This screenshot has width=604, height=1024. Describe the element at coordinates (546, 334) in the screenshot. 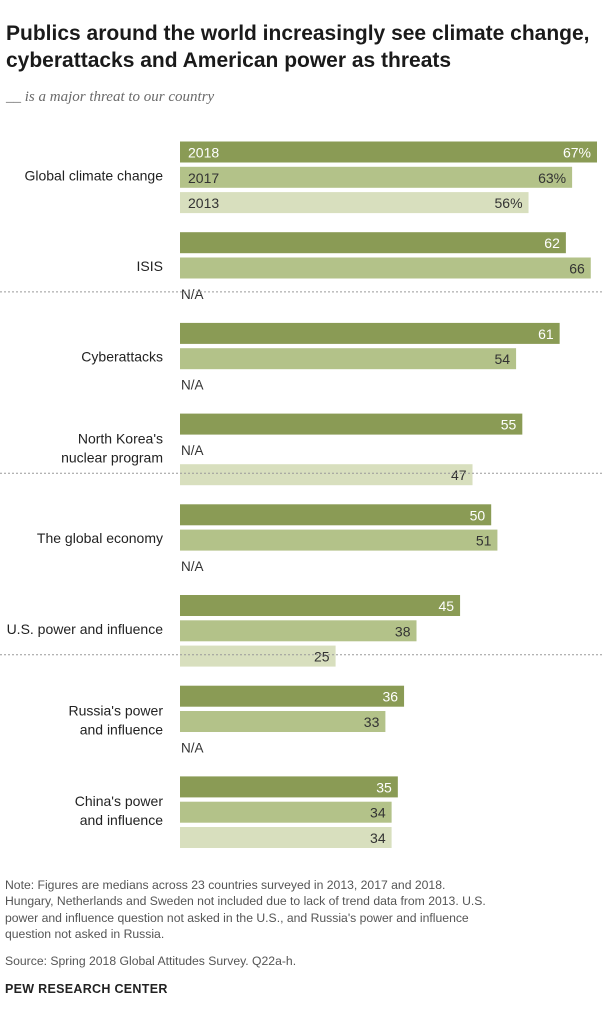

I see `data-label: 61` at that location.